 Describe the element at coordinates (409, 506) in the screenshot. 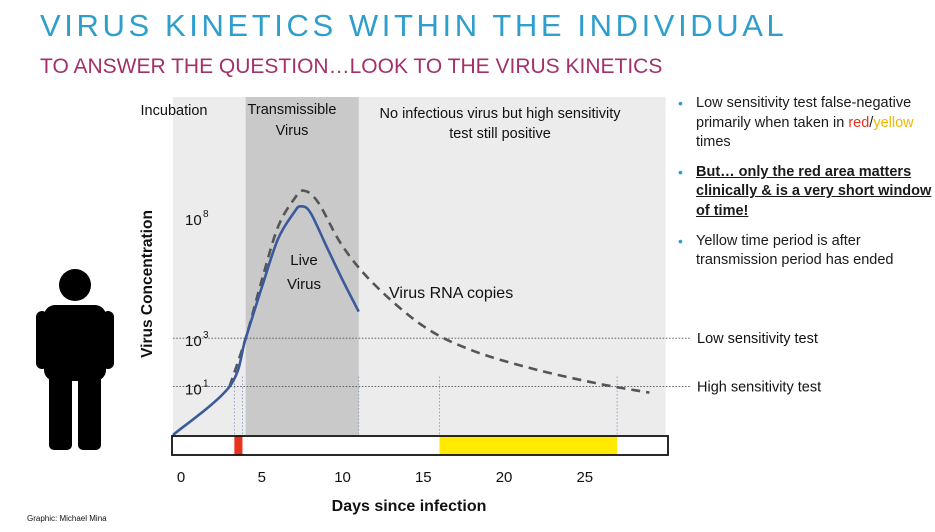

I see `x-axis-label: Days since infection` at that location.